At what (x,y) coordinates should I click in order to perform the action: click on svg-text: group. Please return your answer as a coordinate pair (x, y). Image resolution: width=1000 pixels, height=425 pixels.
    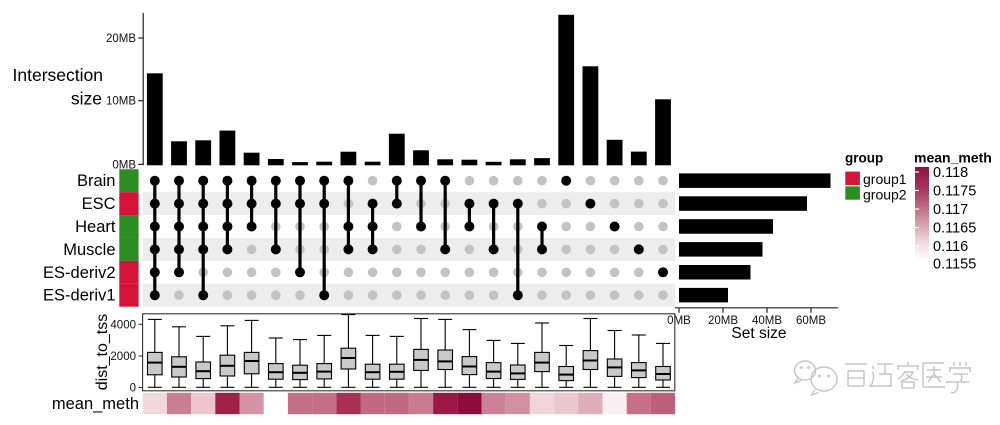
    Looking at the image, I should click on (864, 158).